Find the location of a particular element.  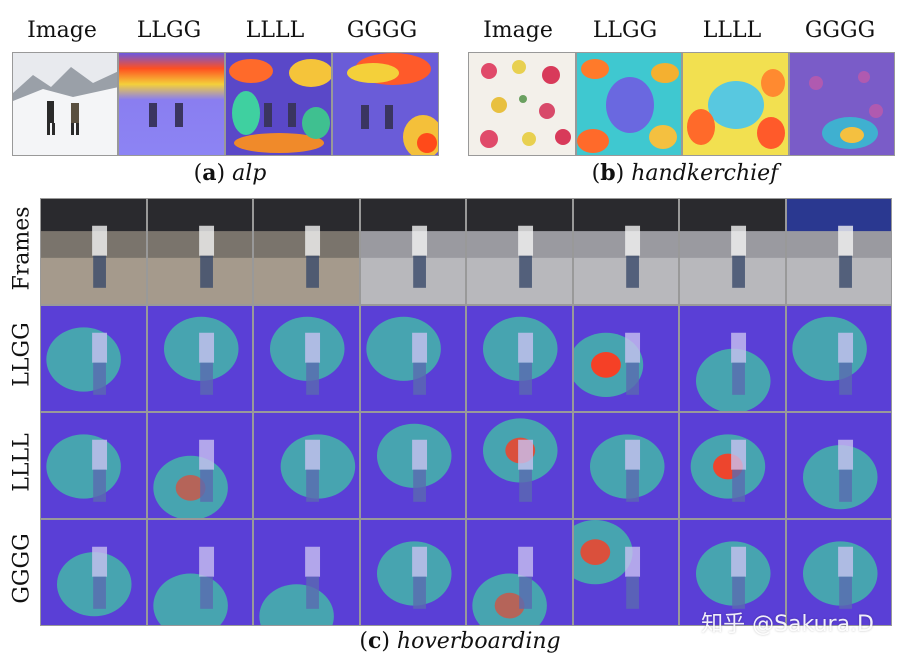

caption-c: (c) hoverboarding is located at coordinates (460, 641).